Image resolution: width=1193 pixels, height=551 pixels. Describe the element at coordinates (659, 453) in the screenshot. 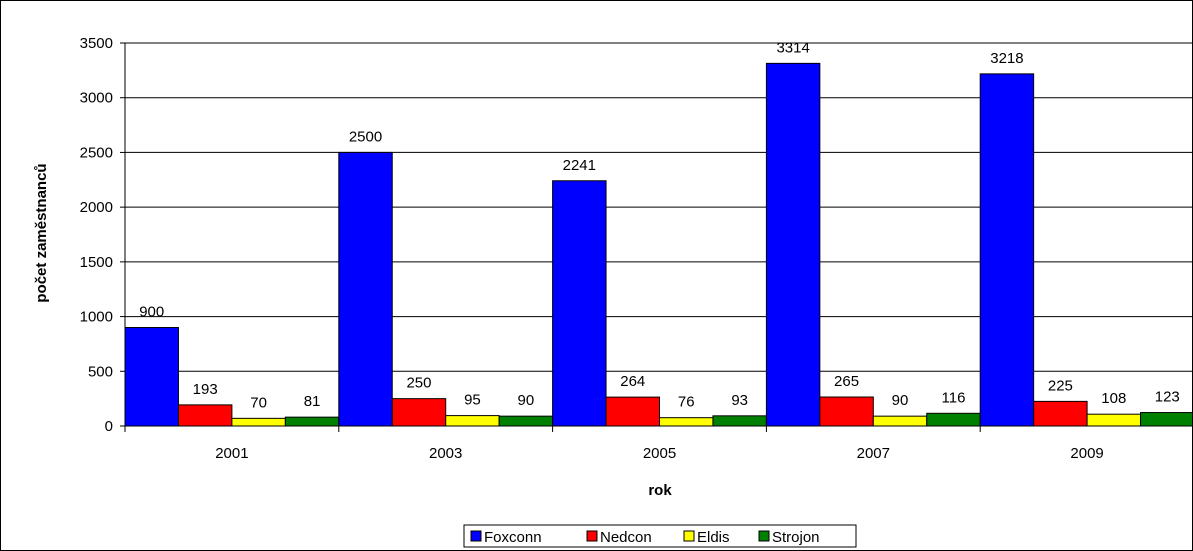

I see `x-tick-label: 2005` at that location.